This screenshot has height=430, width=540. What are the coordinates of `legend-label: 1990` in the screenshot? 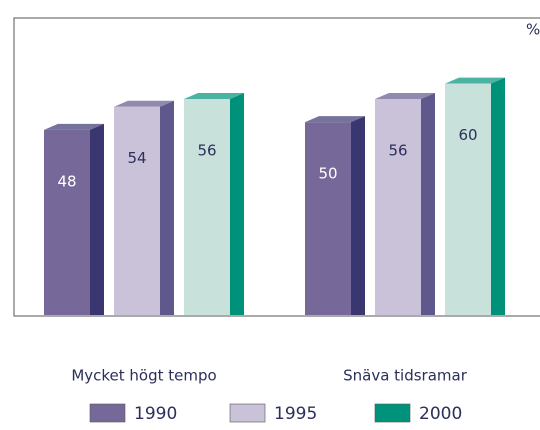 It's located at (155, 414).